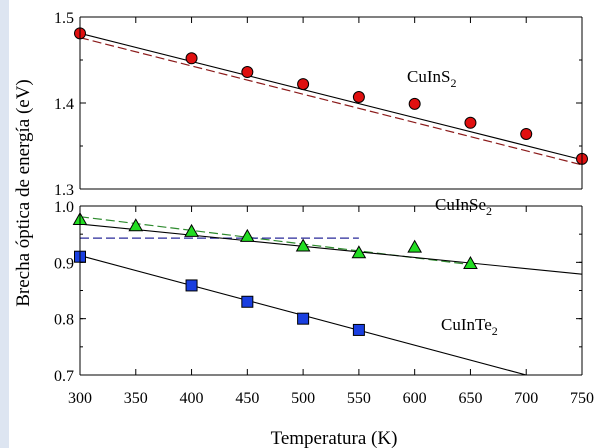  Describe the element at coordinates (582, 398) in the screenshot. I see `x-tick-label: 750` at that location.